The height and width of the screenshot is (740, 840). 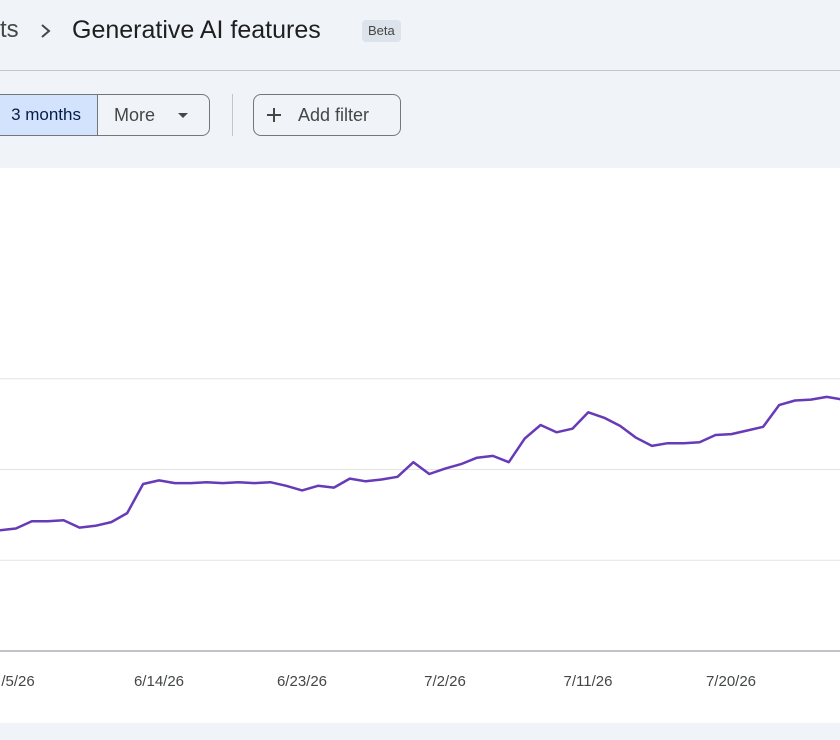 What do you see at coordinates (381, 31) in the screenshot?
I see `beta-badge: Beta` at bounding box center [381, 31].